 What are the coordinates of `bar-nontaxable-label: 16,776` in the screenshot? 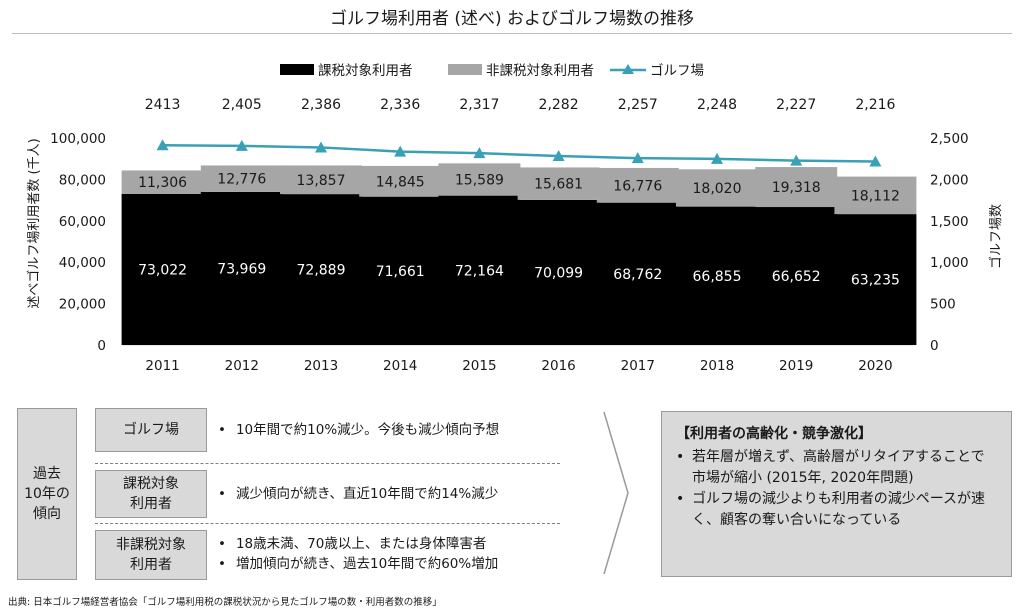 It's located at (637, 186).